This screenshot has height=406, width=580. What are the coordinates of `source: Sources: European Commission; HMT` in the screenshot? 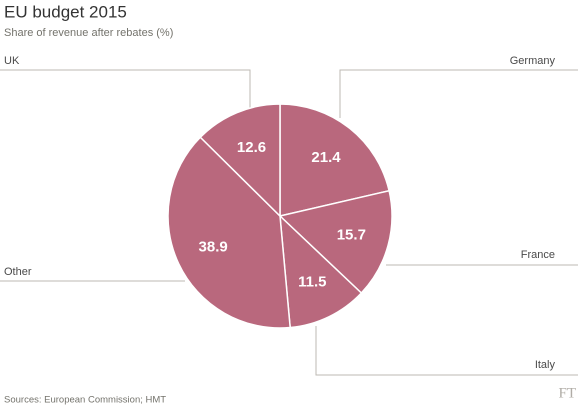 It's located at (85, 400).